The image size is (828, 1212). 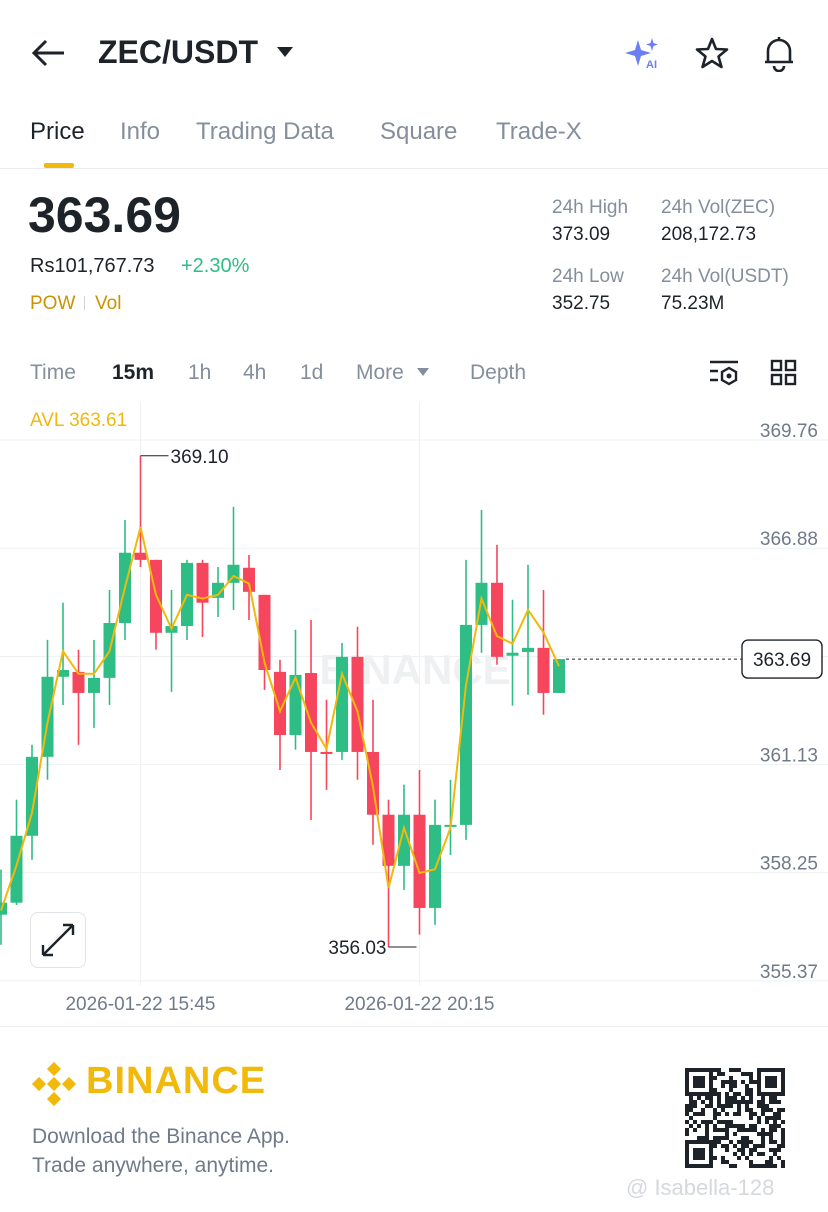 What do you see at coordinates (200, 372) in the screenshot?
I see `interval: 1h` at bounding box center [200, 372].